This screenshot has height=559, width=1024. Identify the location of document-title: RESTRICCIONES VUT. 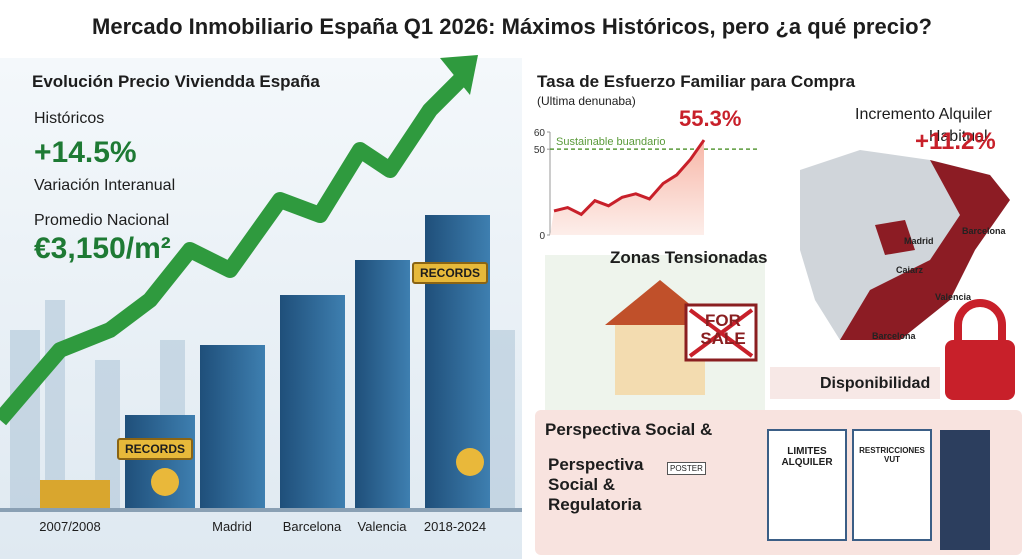
(892, 455).